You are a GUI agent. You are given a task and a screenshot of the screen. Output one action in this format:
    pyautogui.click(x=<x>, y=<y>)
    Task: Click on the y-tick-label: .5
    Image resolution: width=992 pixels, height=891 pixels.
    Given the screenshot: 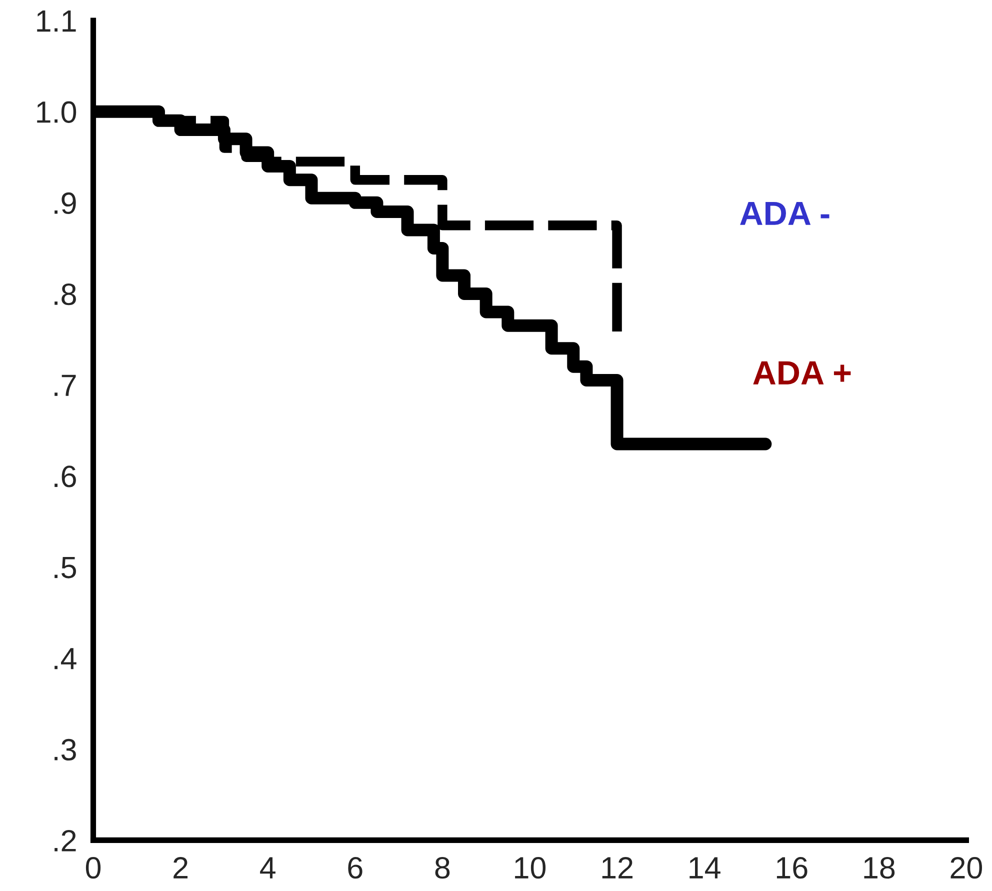 What is the action you would take?
    pyautogui.click(x=65, y=567)
    